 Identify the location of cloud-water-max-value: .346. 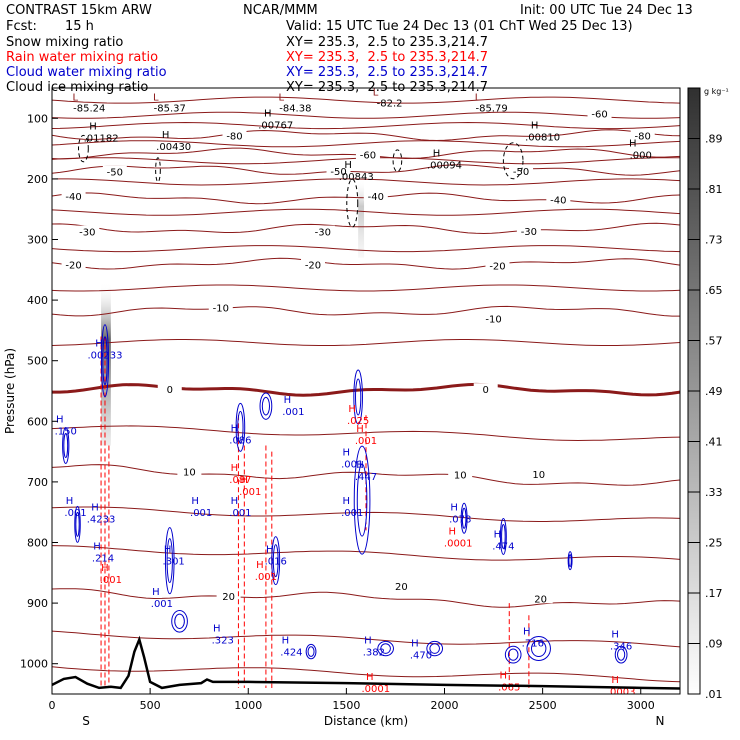
(621, 647).